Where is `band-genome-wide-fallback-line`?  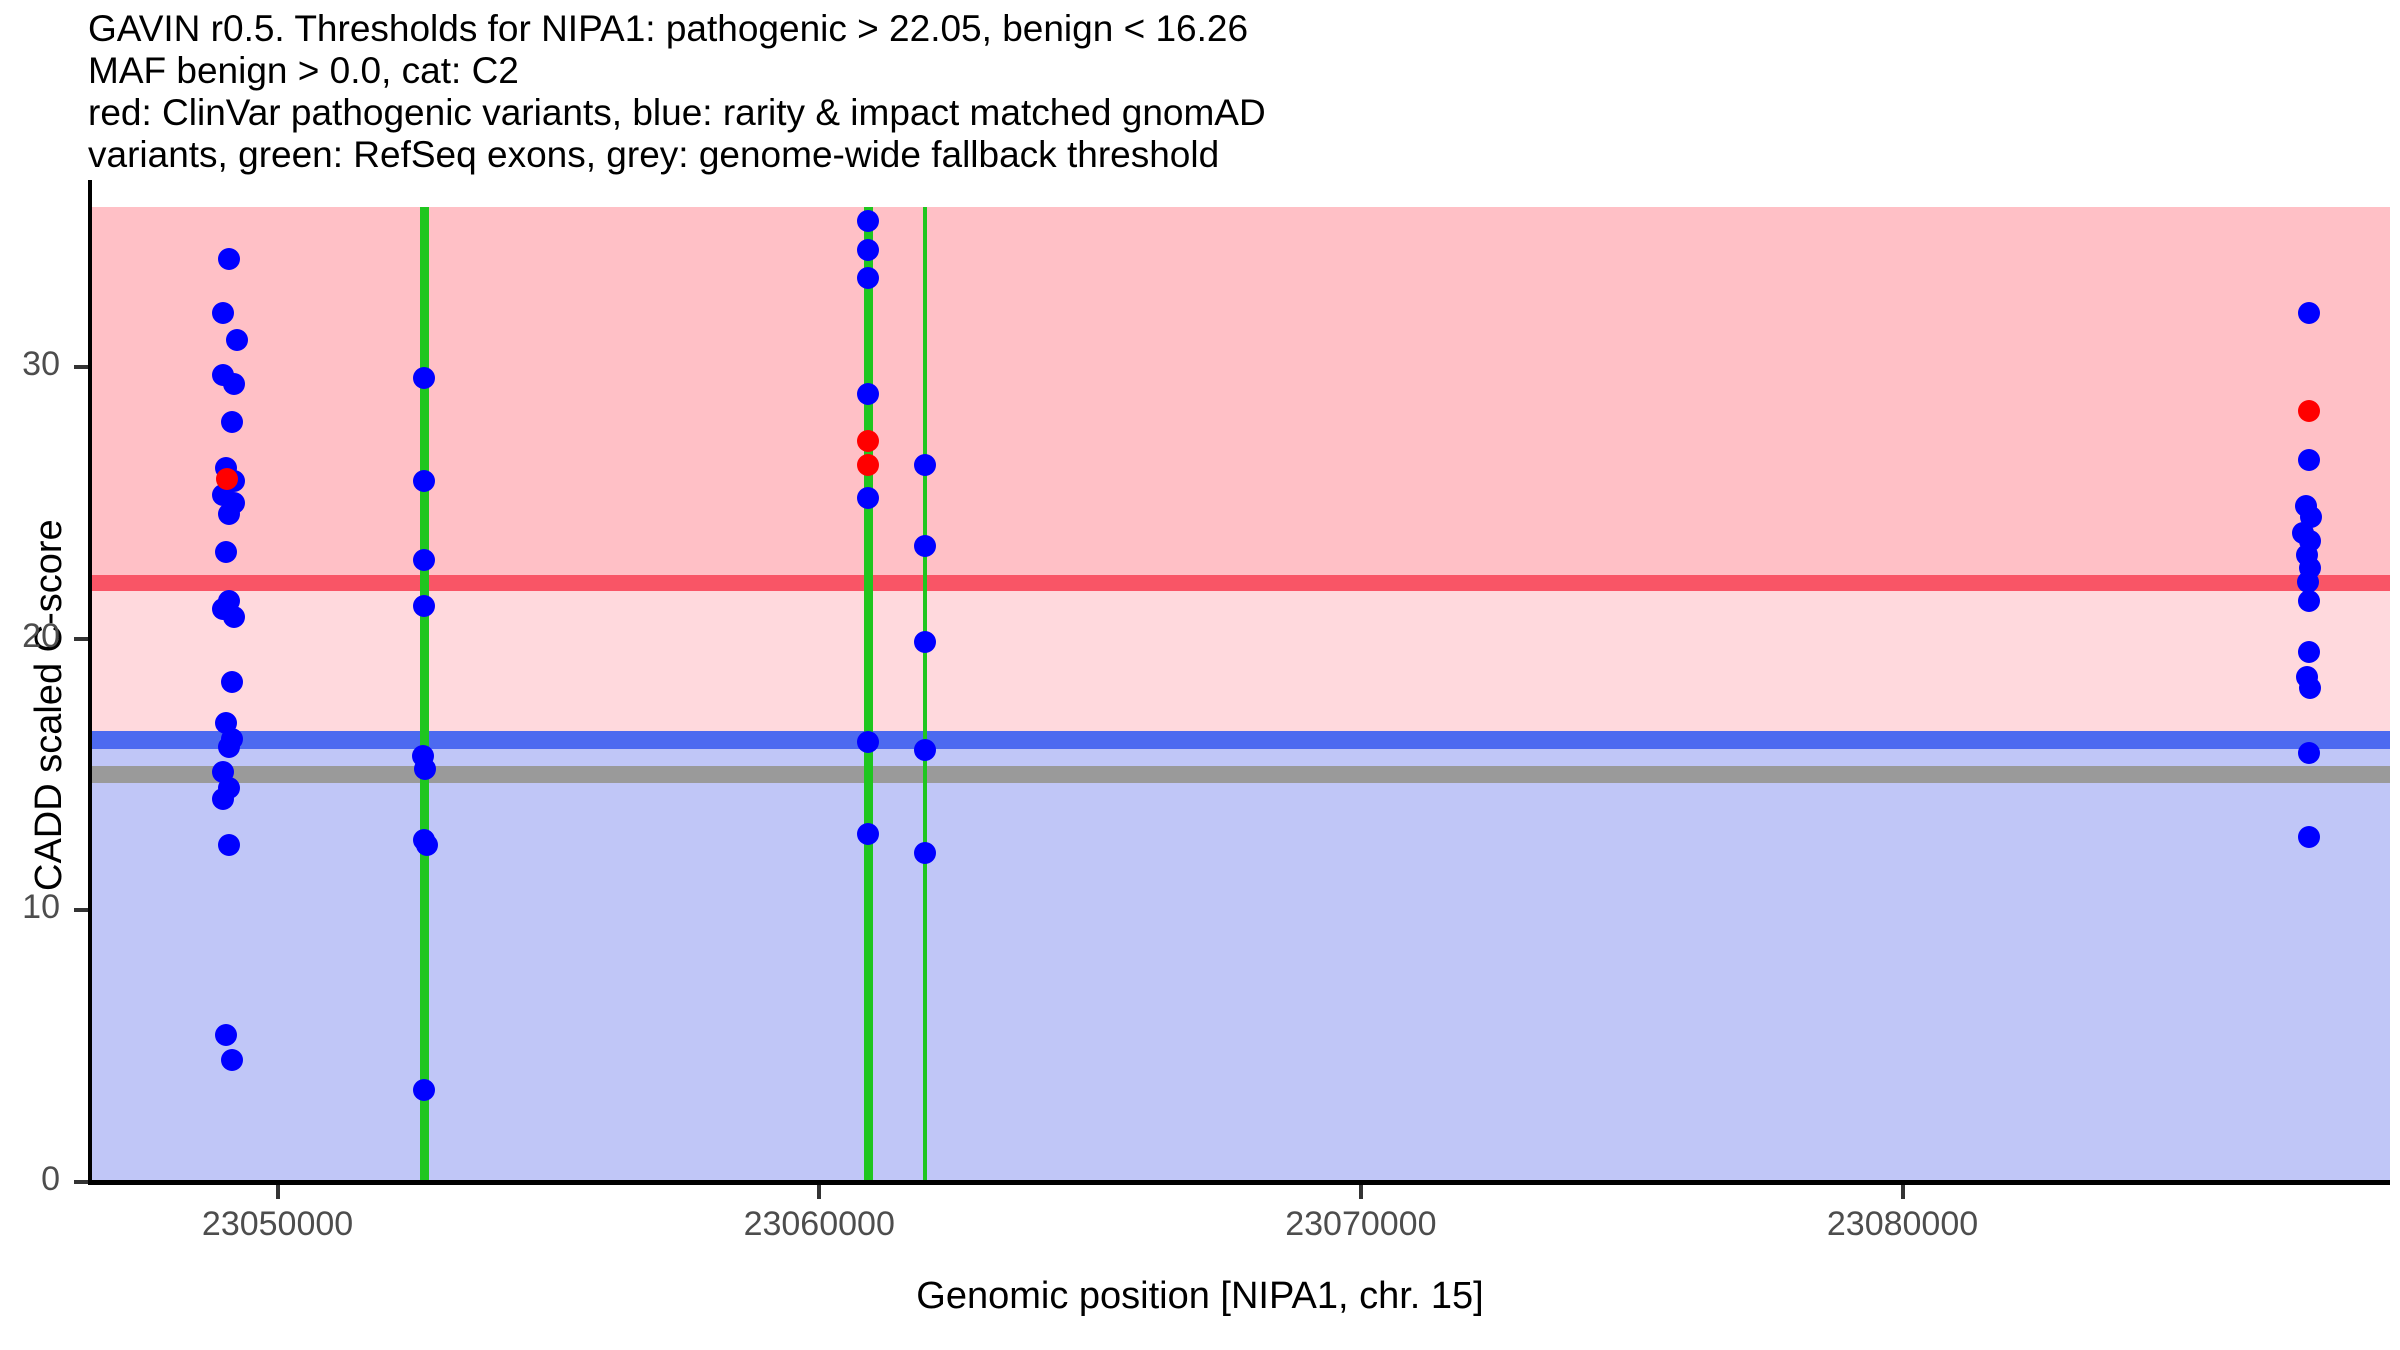 band-genome-wide-fallback-line is located at coordinates (1239, 774).